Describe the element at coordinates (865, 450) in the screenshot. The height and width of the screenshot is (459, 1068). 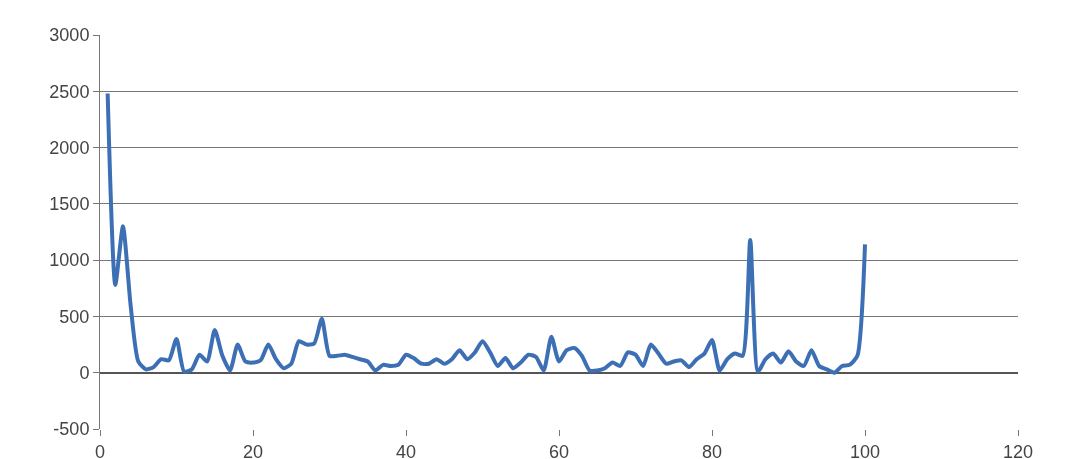
I see `x-tick-label: 100` at that location.